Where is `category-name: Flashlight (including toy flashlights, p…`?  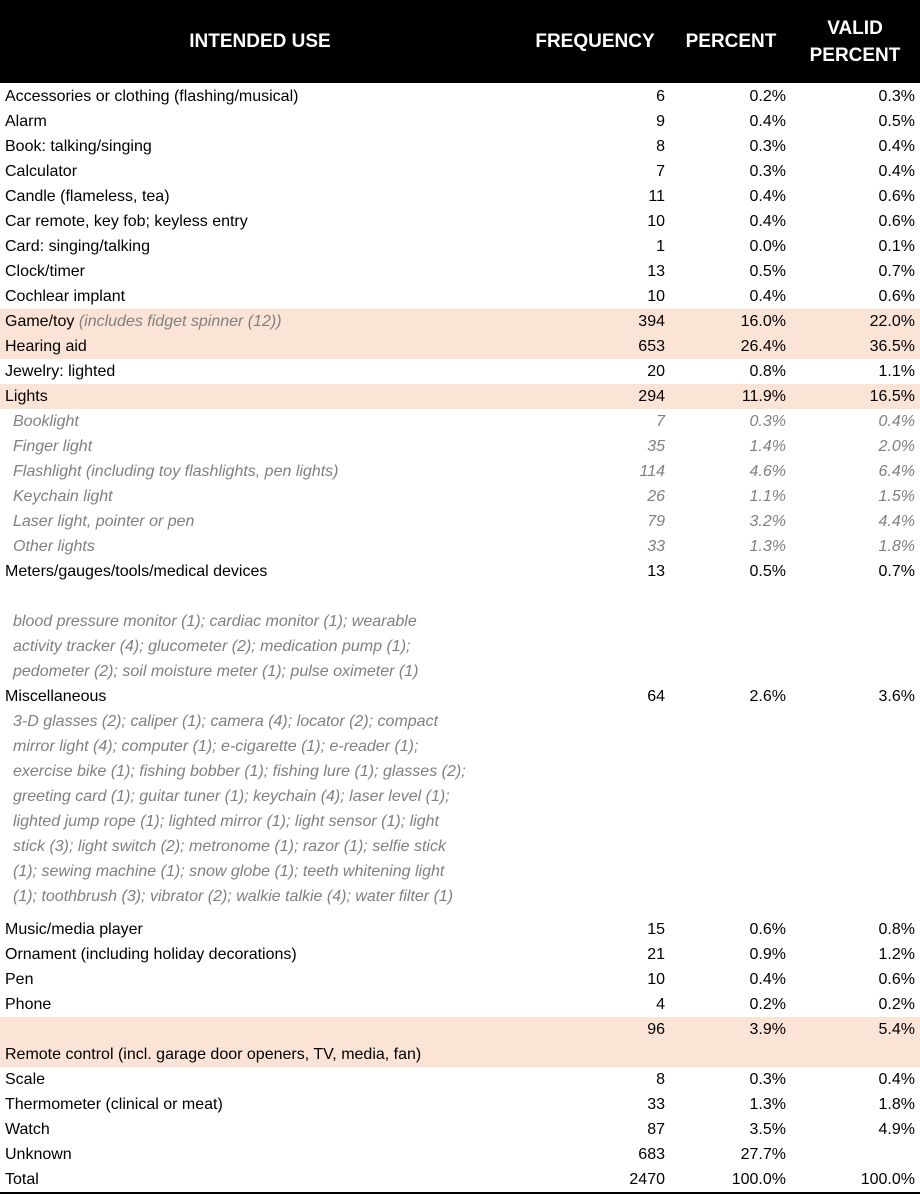
category-name: Flashlight (including toy flashlights, p… is located at coordinates (176, 471).